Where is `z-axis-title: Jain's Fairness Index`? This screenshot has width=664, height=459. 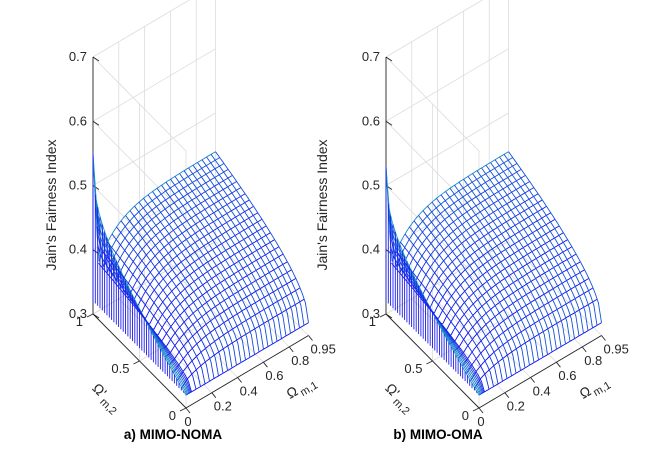 z-axis-title: Jain's Fairness Index is located at coordinates (322, 204).